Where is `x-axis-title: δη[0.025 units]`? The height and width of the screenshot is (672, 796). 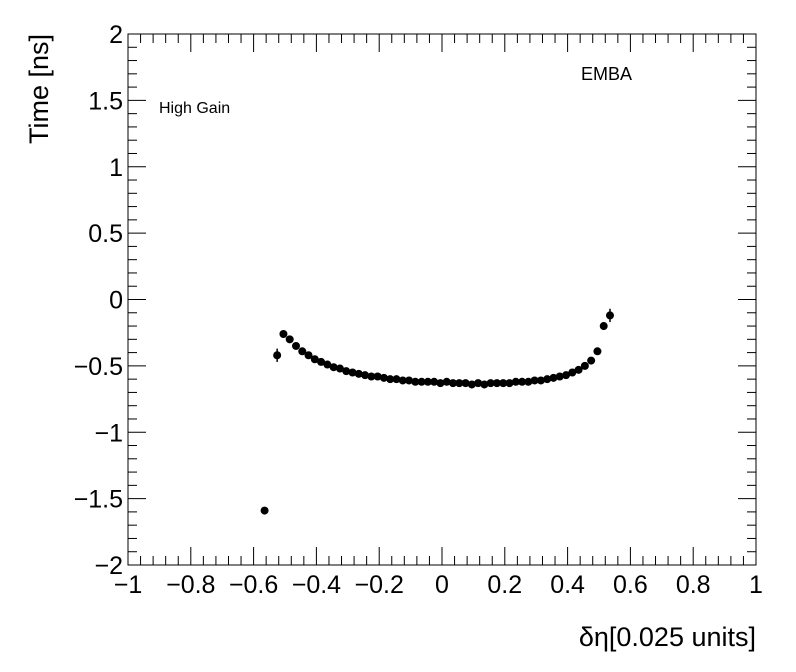
x-axis-title: δη[0.025 units] is located at coordinates (667, 637).